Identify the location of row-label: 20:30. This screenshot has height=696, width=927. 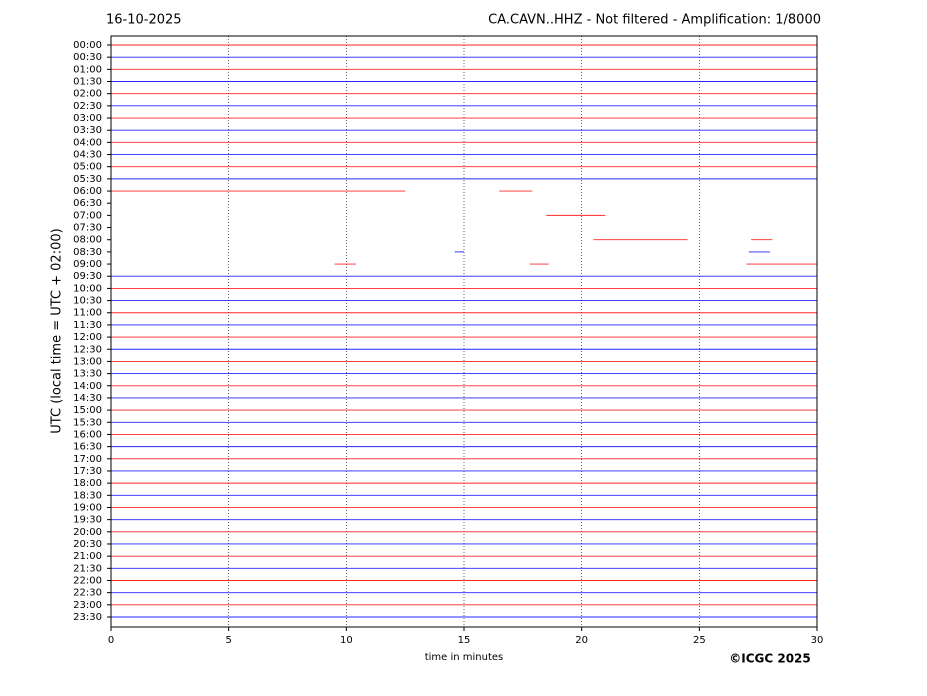
(87, 544).